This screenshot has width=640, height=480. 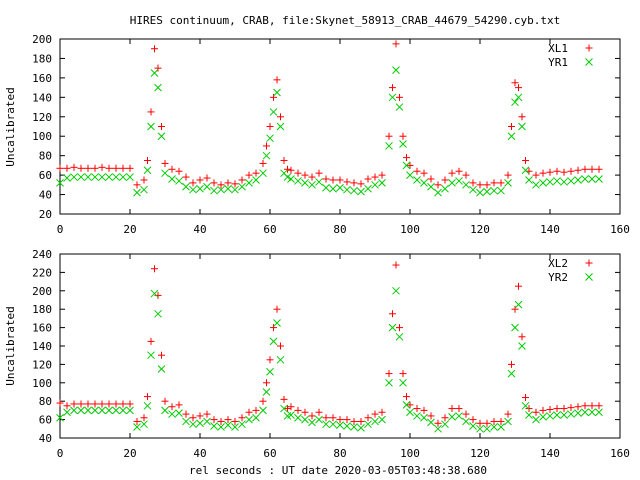 I want to click on top-y-axis-label: Uncalibrated, so click(x=10, y=126).